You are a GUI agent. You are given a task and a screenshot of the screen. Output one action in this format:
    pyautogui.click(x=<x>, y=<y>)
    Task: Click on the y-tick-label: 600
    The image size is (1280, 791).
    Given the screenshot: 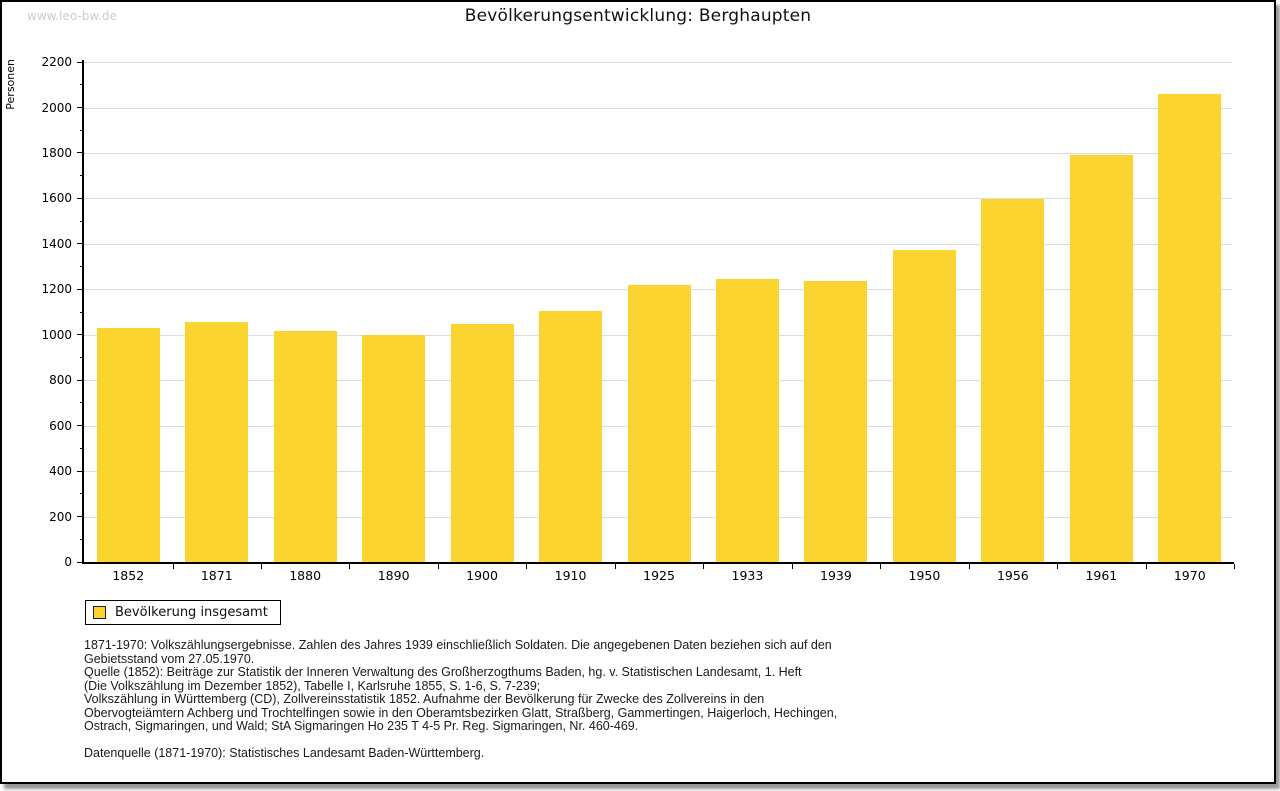 What is the action you would take?
    pyautogui.click(x=60, y=425)
    